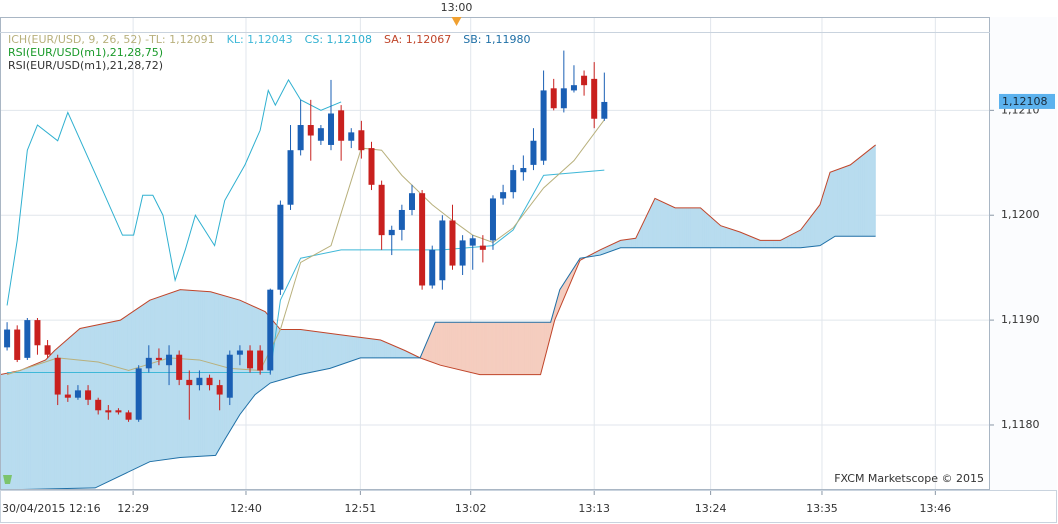 The height and width of the screenshot is (524, 1058). Describe the element at coordinates (1020, 214) in the screenshot. I see `y-tick-label: 1,1200` at that location.